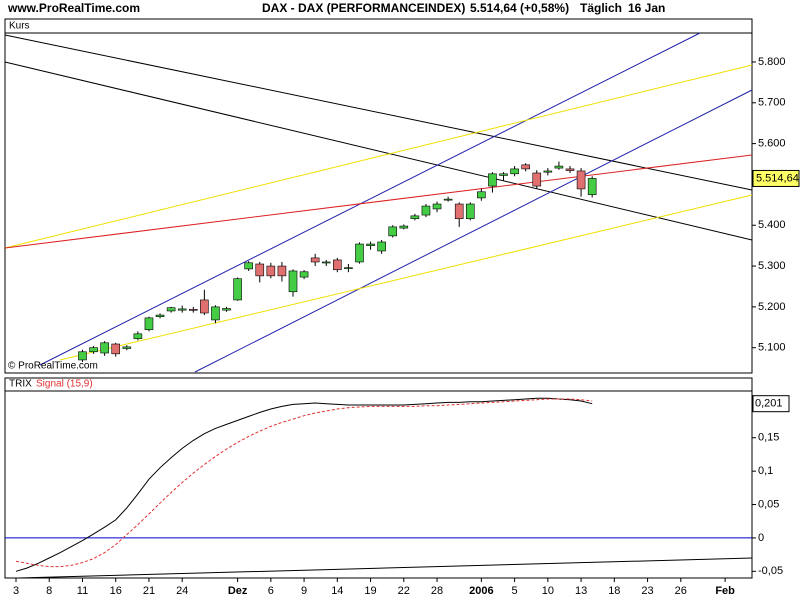 This screenshot has height=600, width=800. Describe the element at coordinates (370, 591) in the screenshot. I see `x-tick-label: 19` at that location.